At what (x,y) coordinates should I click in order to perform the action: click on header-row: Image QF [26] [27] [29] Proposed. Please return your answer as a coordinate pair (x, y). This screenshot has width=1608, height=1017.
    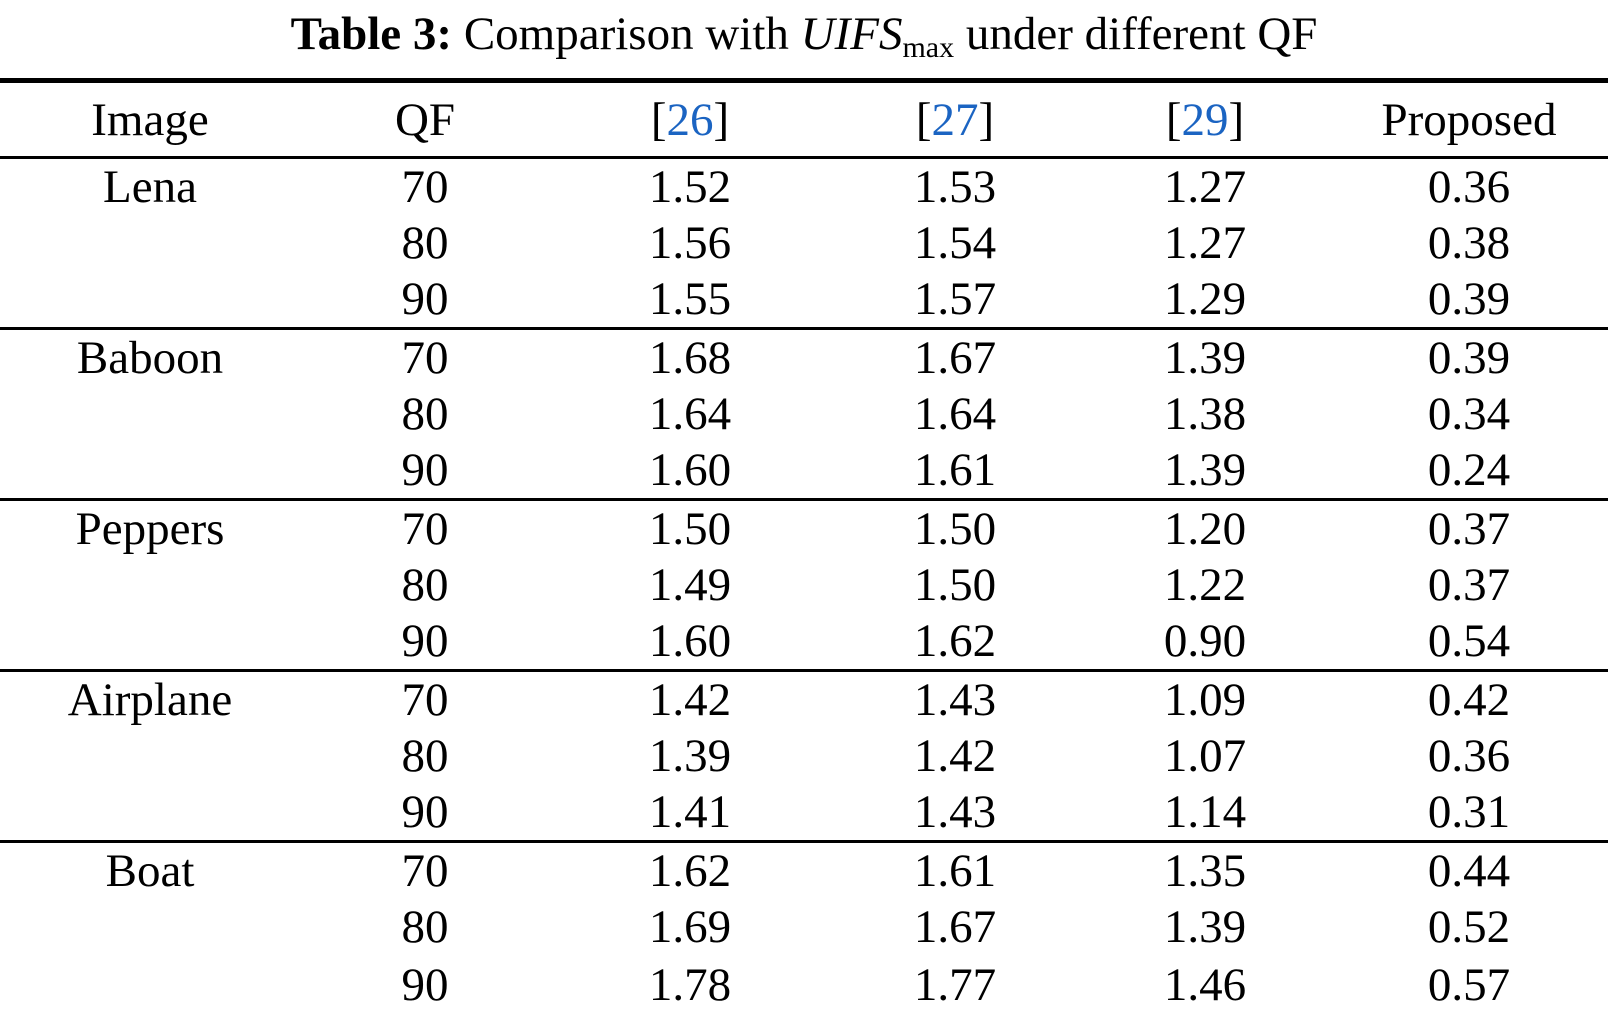
    Looking at the image, I should click on (804, 118).